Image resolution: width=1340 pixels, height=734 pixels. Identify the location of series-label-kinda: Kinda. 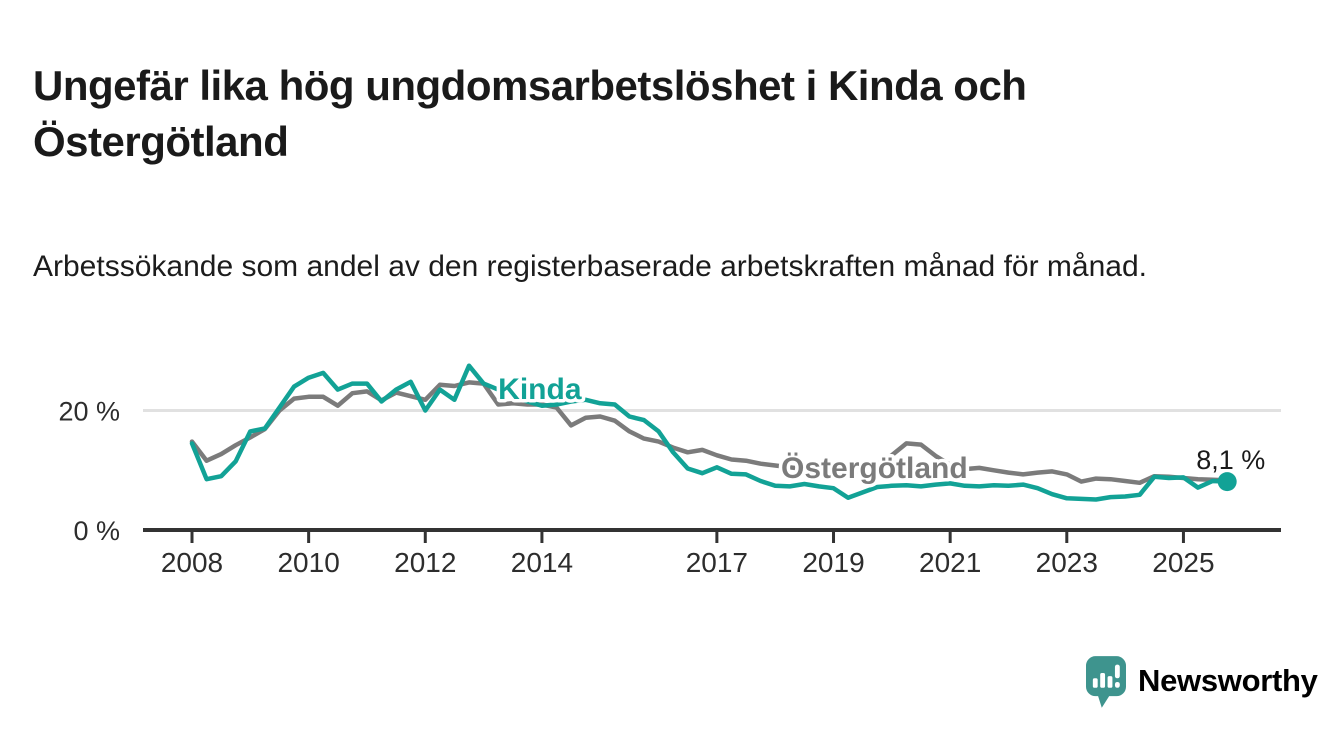
(540, 389).